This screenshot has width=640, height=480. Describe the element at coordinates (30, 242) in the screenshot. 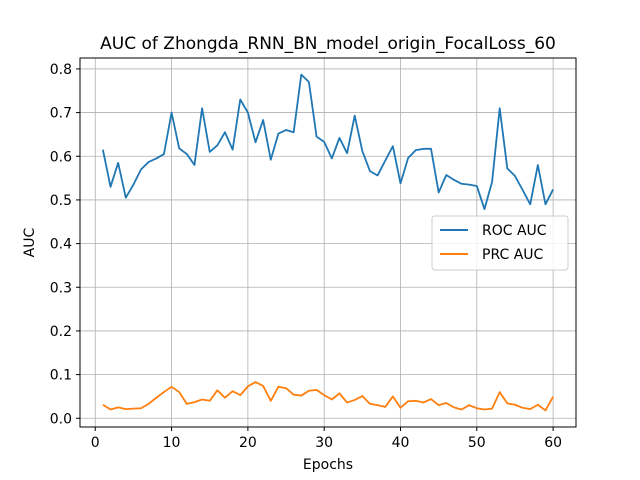

I see `y-axis-label: AUC` at that location.